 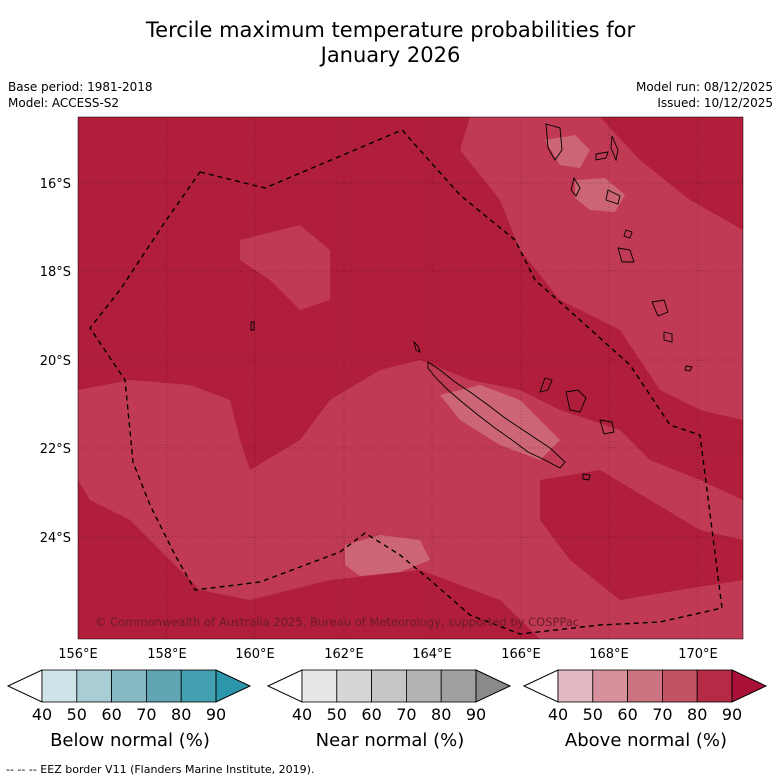 I want to click on latitude-ticks: 16°S 18°S 20°S 22°S 24°S, so click(x=55, y=361).